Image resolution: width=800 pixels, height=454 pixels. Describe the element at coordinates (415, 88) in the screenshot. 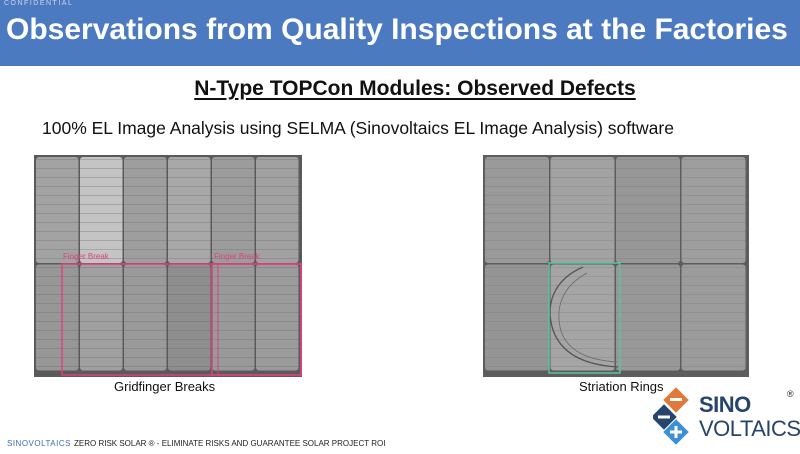

I see `slide-subtitle: N-Type TOPCon Modules: Observed Defects` at that location.